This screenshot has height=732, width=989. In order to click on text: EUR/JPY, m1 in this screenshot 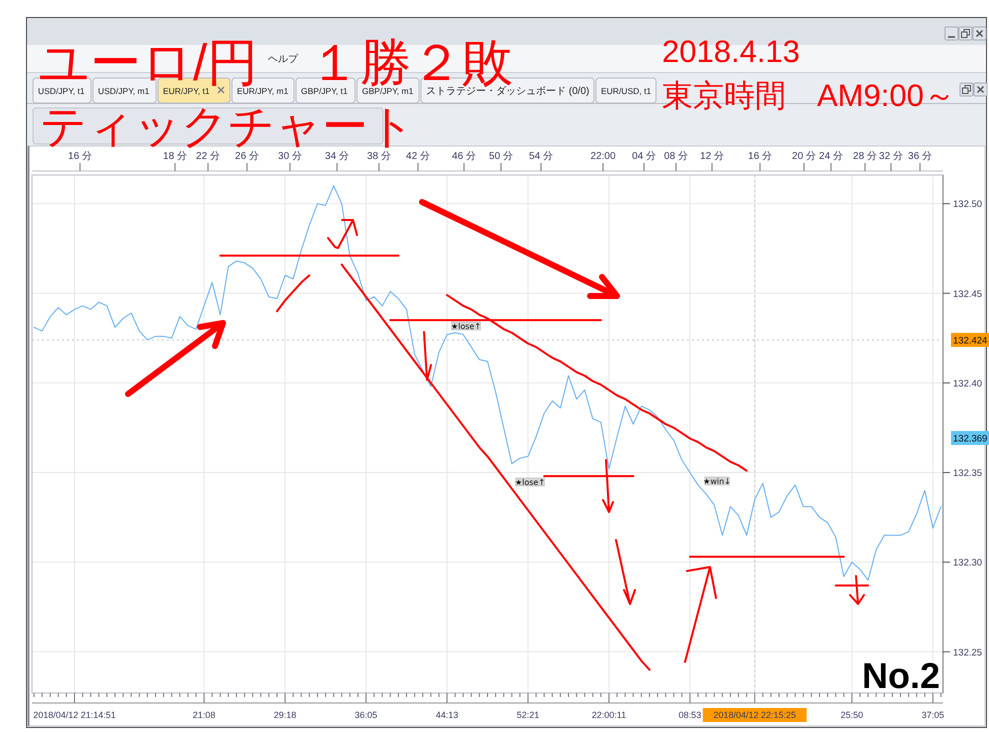, I will do `click(263, 91)`.